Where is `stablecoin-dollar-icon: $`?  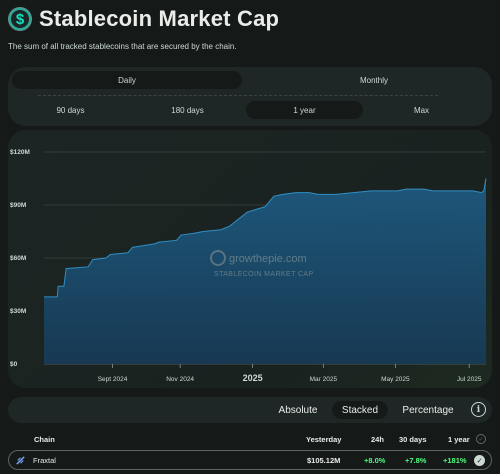
stablecoin-dollar-icon: $ is located at coordinates (20, 19).